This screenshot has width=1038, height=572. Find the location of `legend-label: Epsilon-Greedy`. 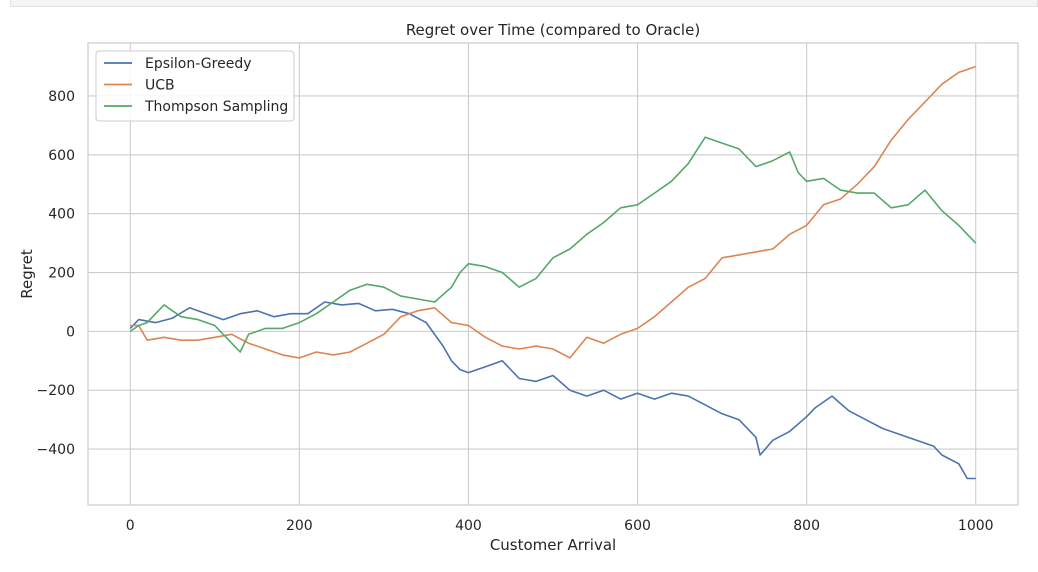

legend-label: Epsilon-Greedy is located at coordinates (198, 64).